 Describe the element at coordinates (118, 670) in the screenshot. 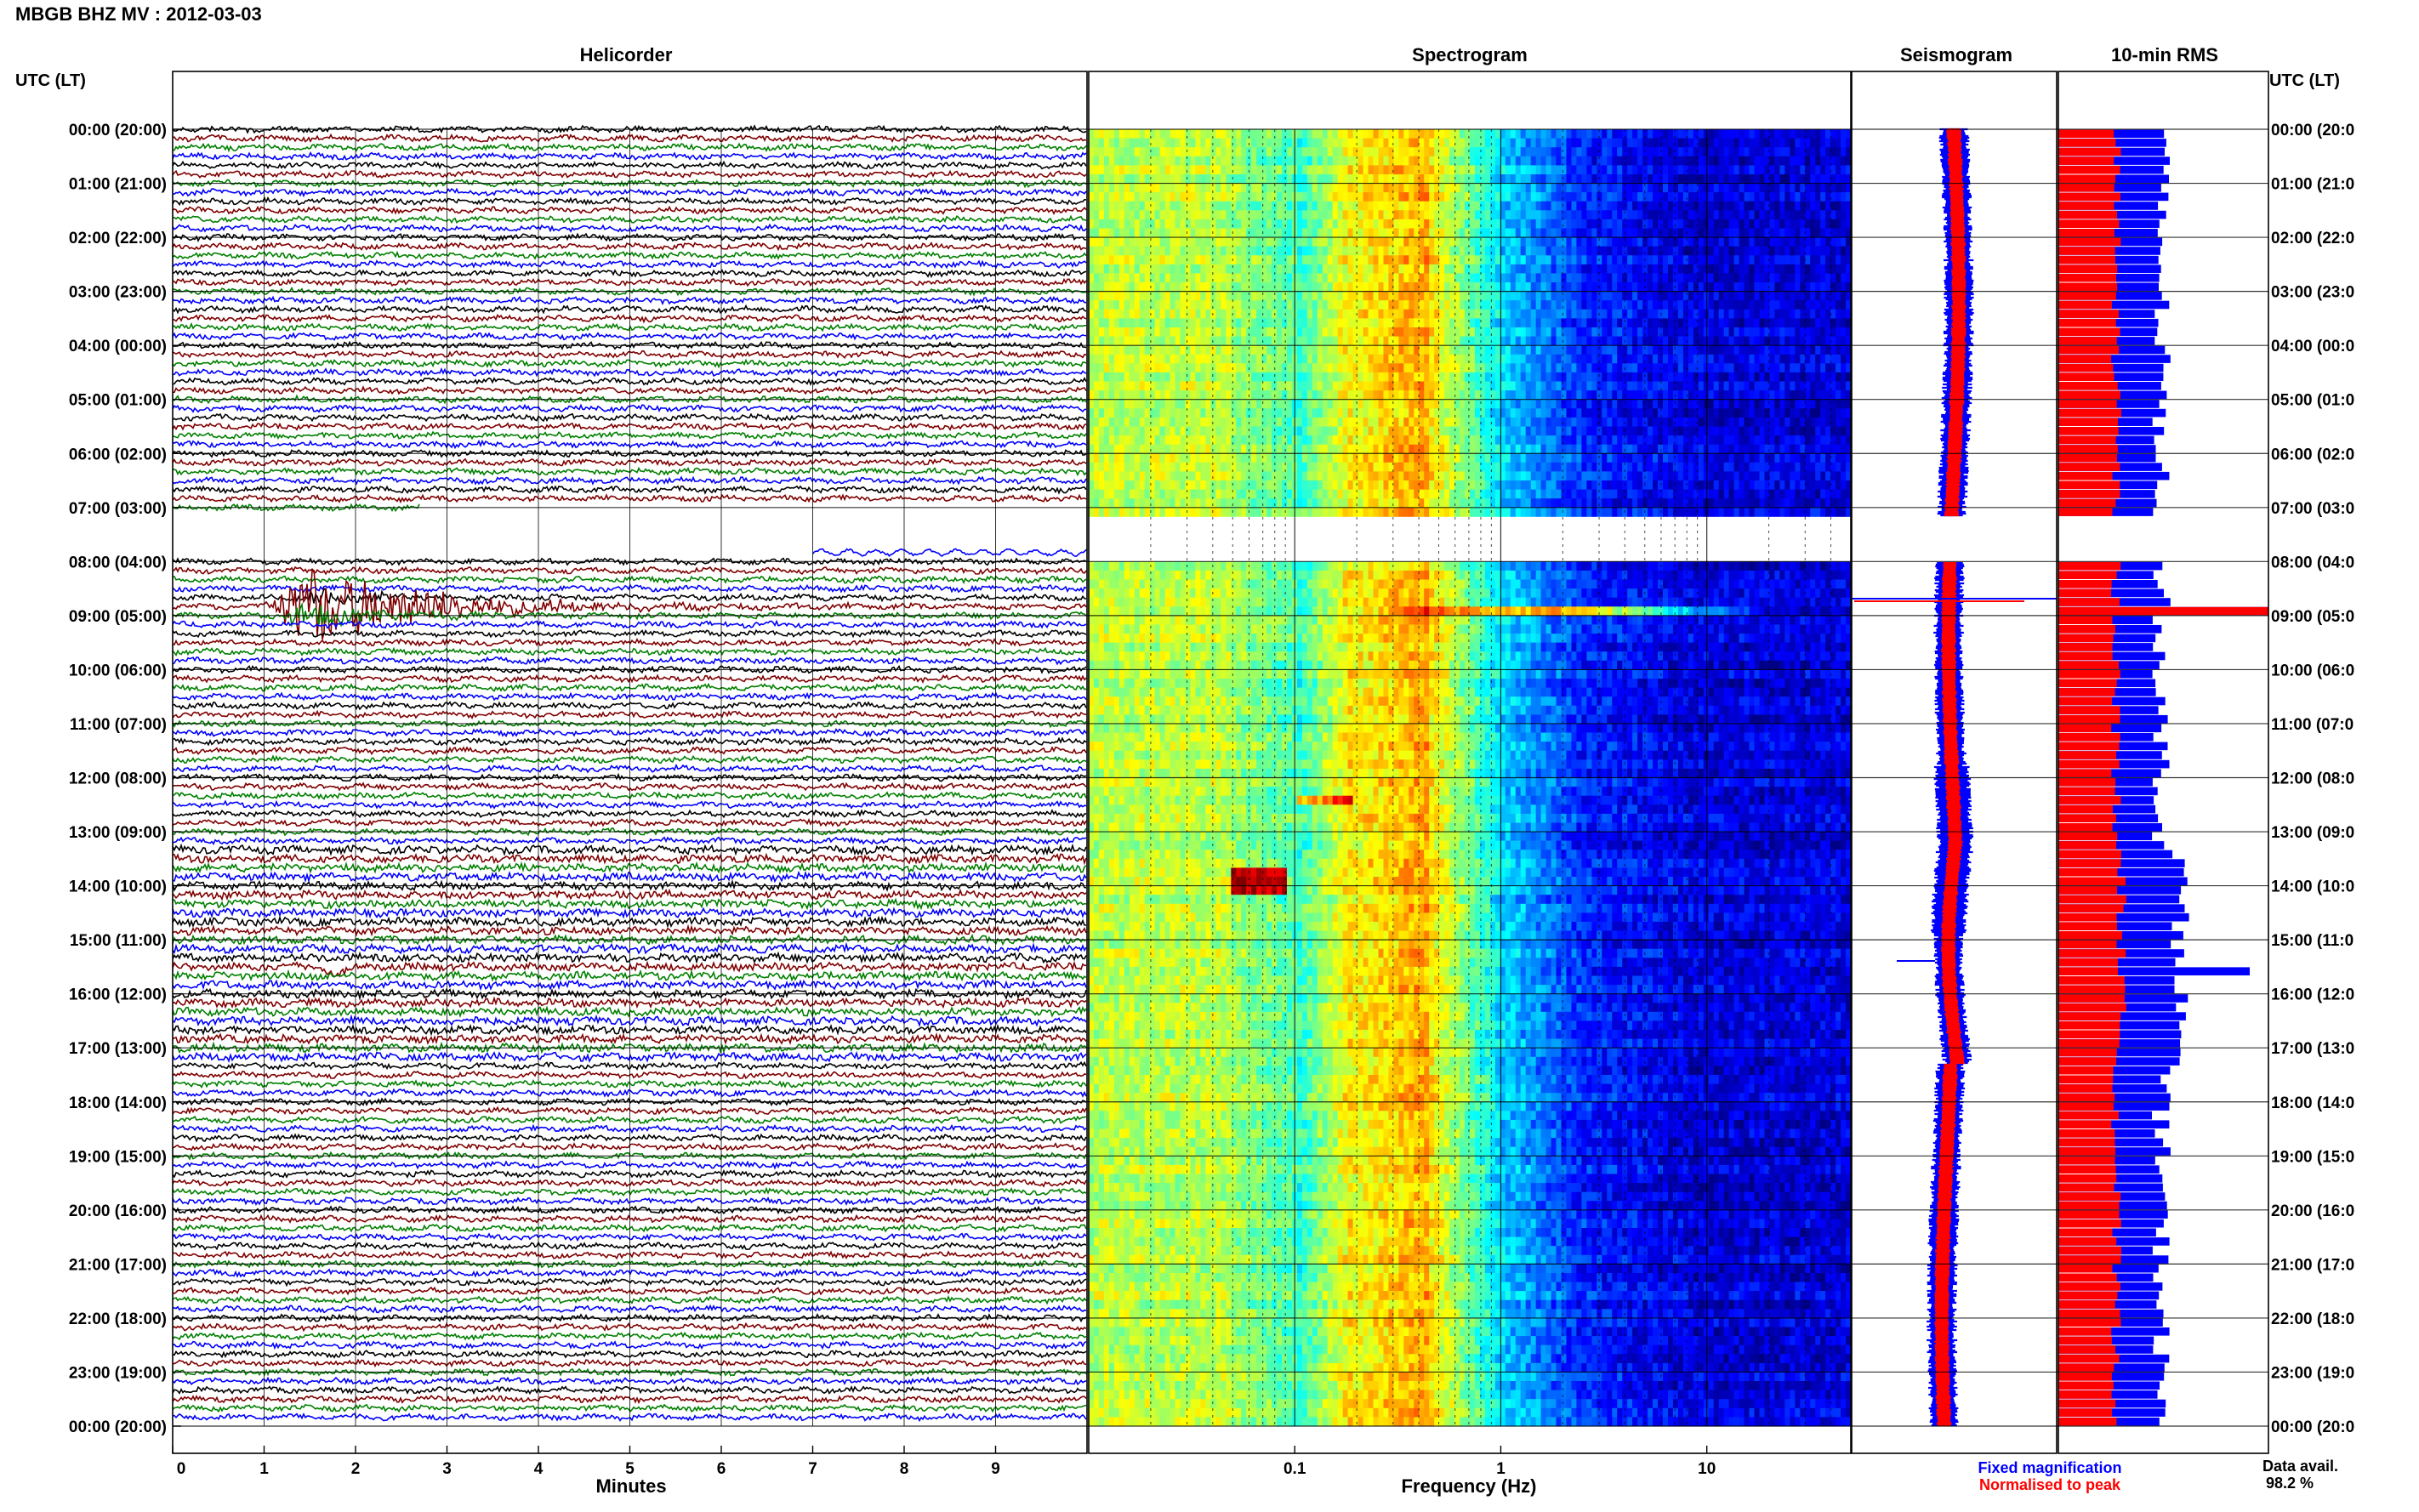

I see `row-label-left: 10:00 (06:00)` at that location.